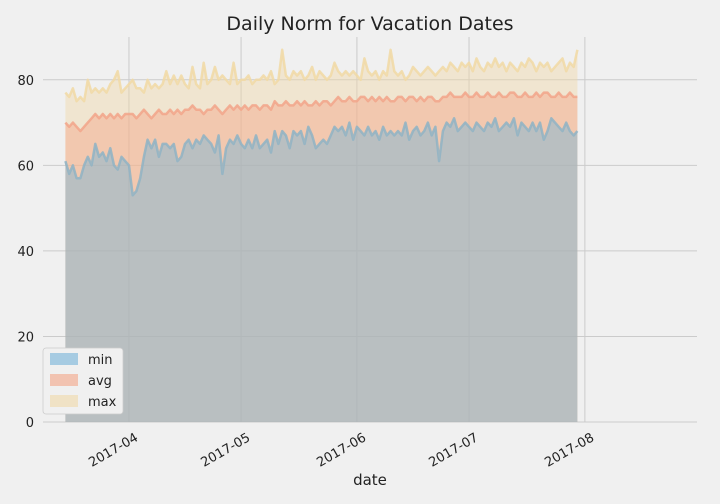 The image size is (720, 504). What do you see at coordinates (30, 423) in the screenshot?
I see `y-tick-label: 0` at bounding box center [30, 423].